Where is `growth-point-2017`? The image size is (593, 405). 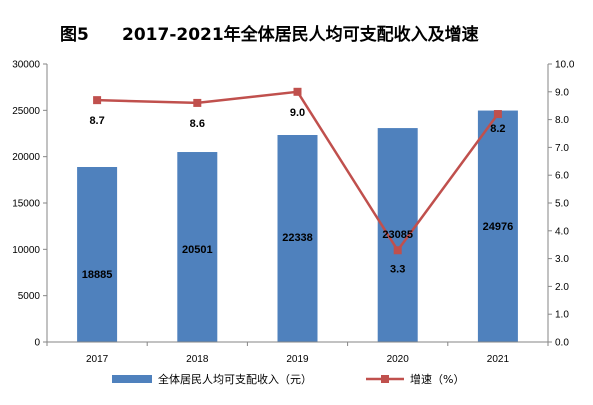 growth-point-2017 is located at coordinates (97, 100).